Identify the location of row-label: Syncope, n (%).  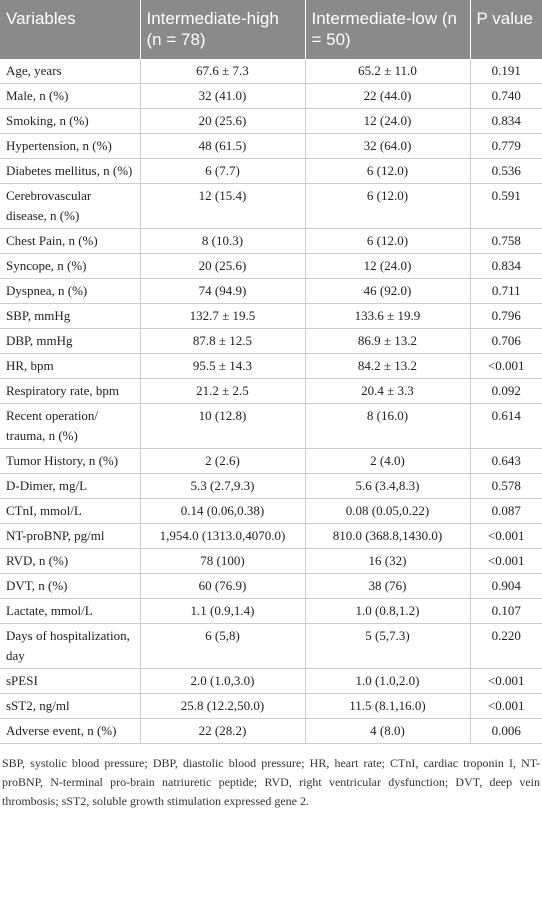
(70, 266).